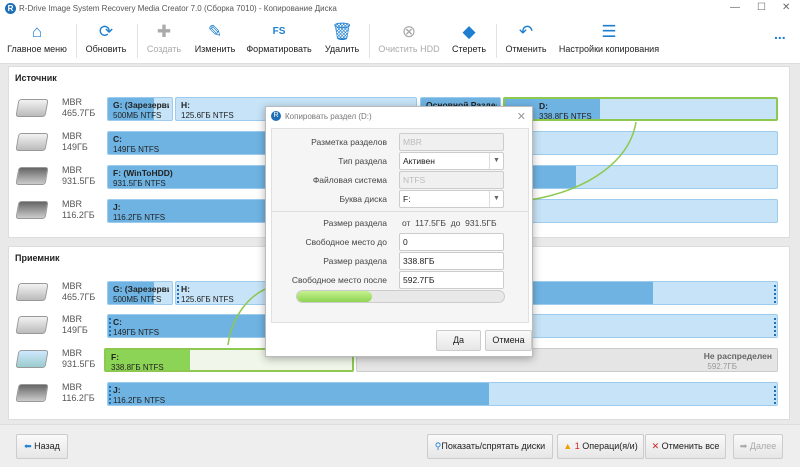  I want to click on free-before-label: Свободное место до, so click(346, 242).